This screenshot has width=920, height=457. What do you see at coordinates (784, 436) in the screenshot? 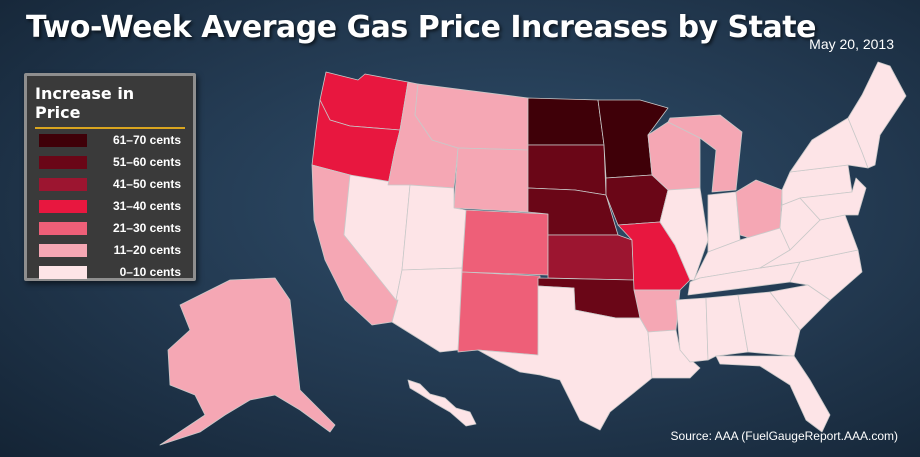
I see `source-credit: Source: AAA (FuelGaugeReport.AAA.com)` at bounding box center [784, 436].